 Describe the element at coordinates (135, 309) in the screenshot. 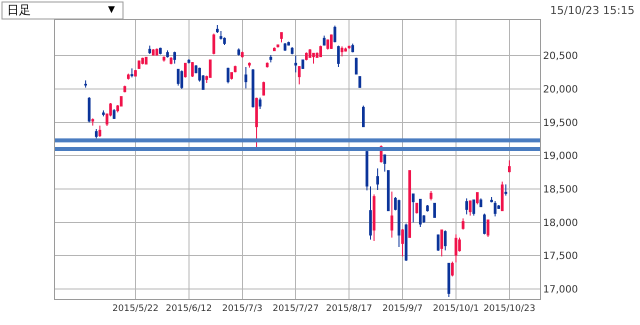

I see `x-tick-label: 2015/5/22` at that location.